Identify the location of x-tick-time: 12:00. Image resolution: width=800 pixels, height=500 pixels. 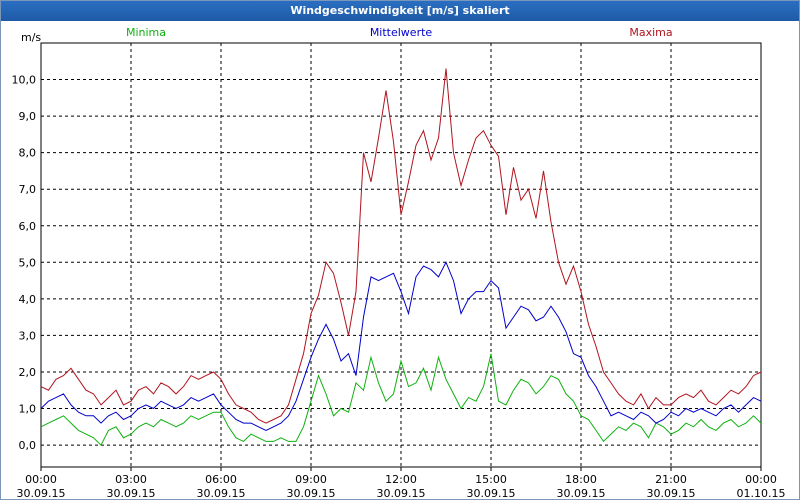
(401, 479).